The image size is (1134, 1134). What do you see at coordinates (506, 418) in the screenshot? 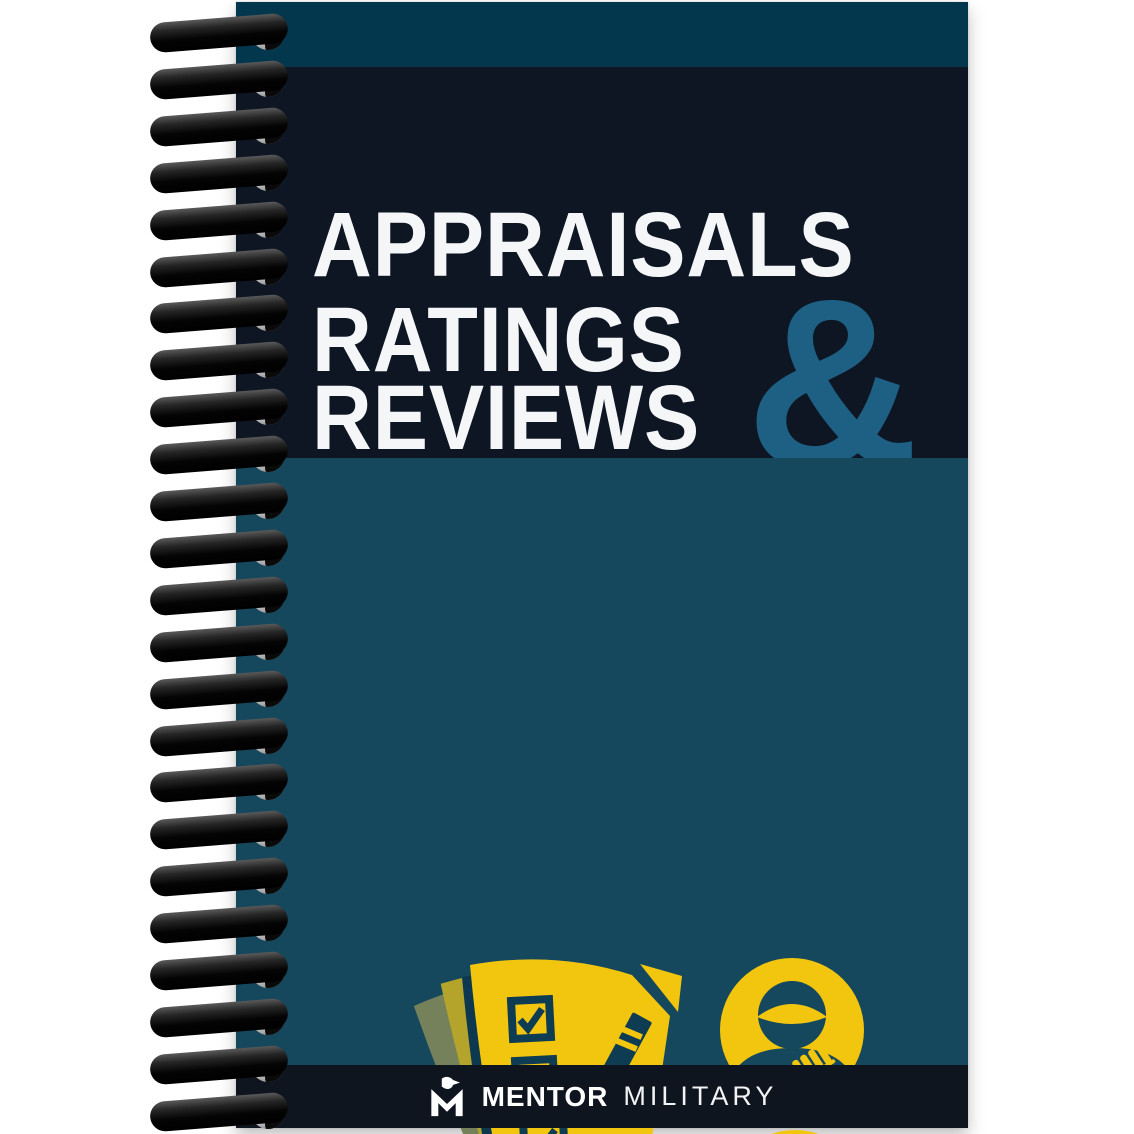
I see `title-line-3: REVIEWS` at bounding box center [506, 418].